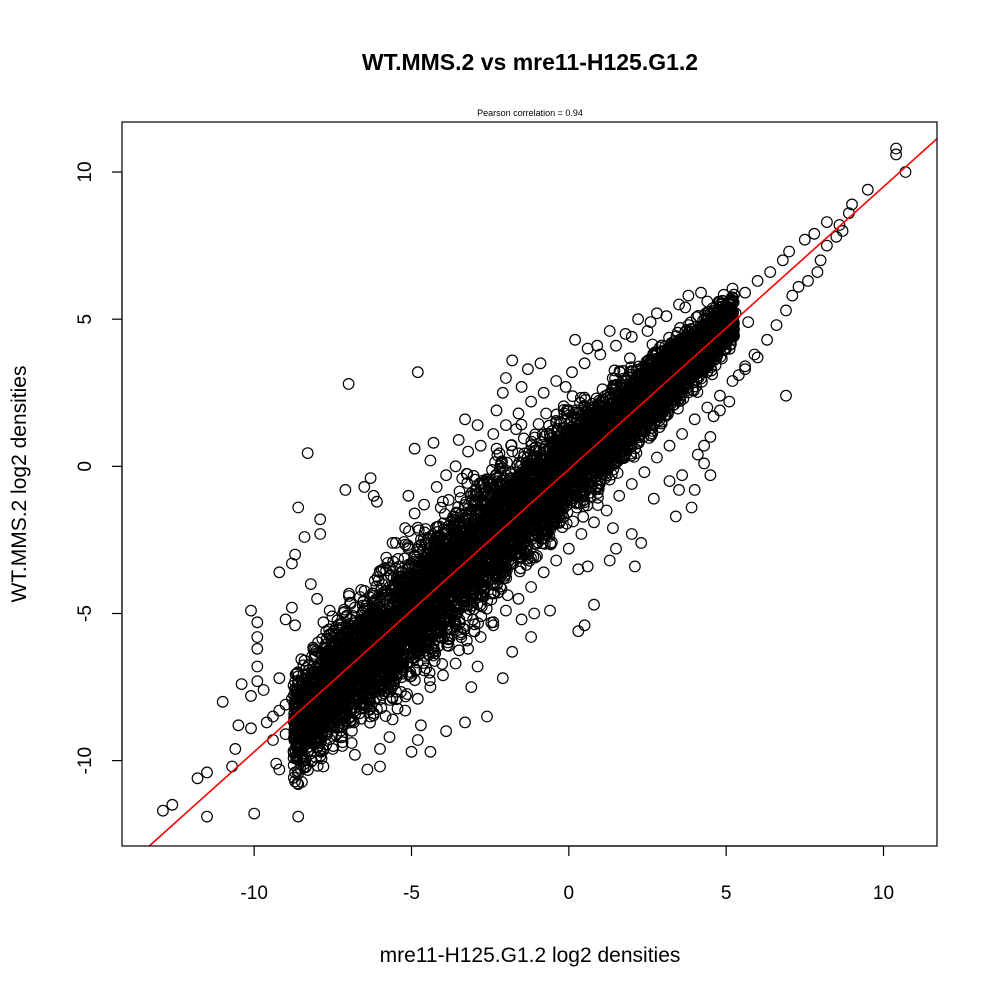  What do you see at coordinates (530, 113) in the screenshot?
I see `chart-subtitle: Pearson correlation = 0.94` at bounding box center [530, 113].